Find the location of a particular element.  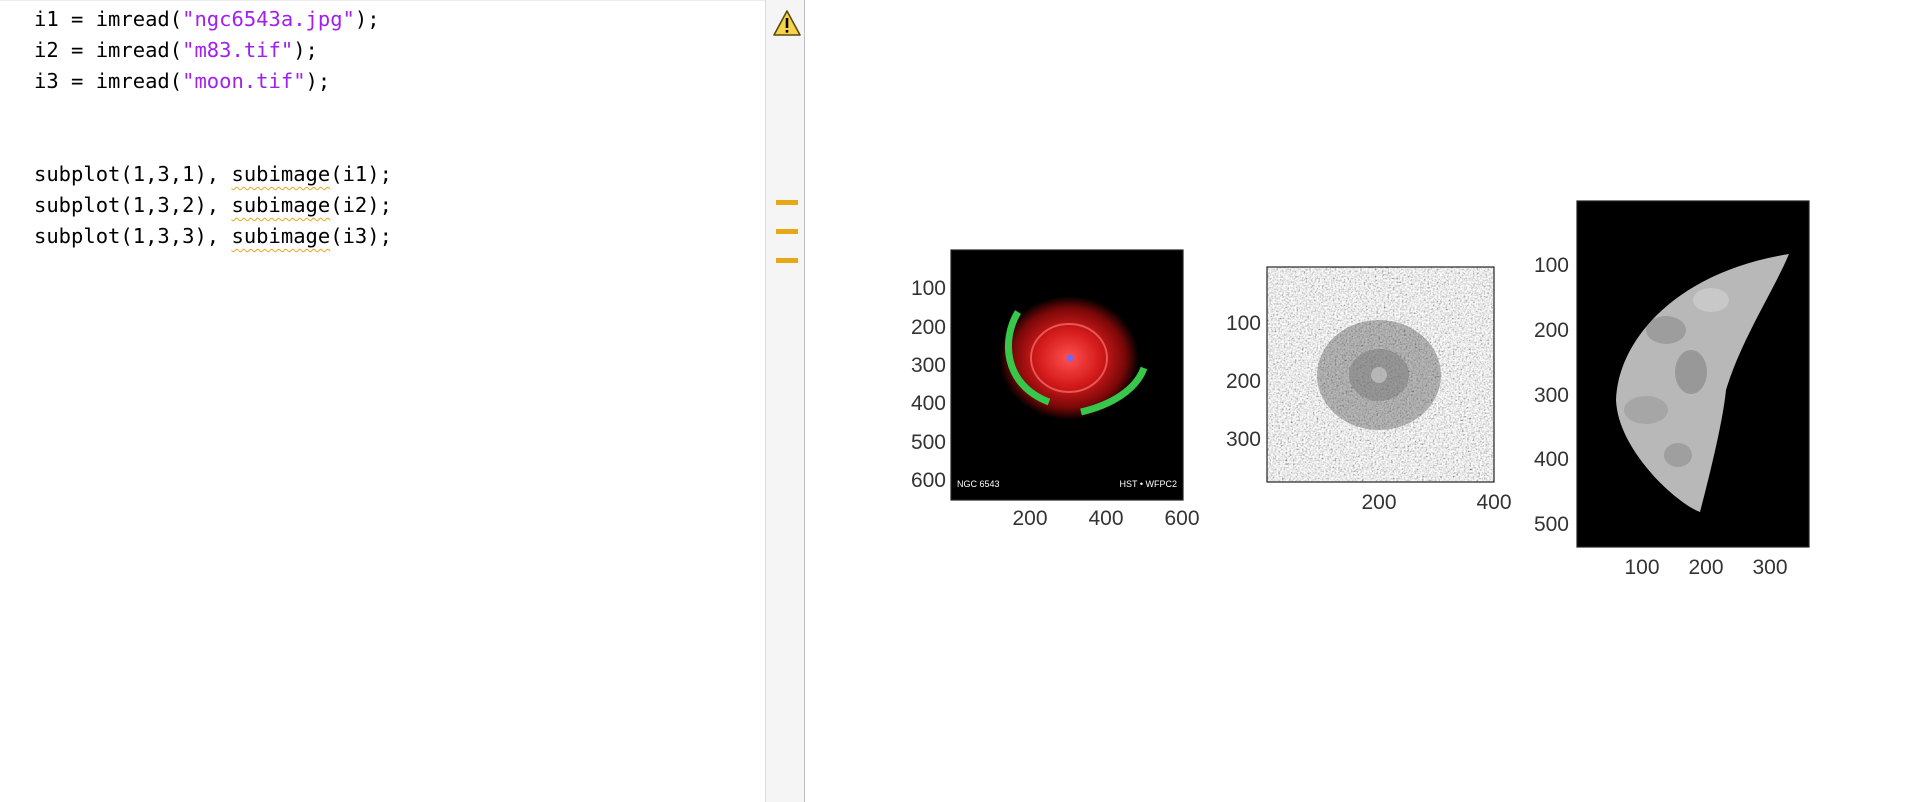

code-line-7: subplot(1,3,2), subimage(i2); is located at coordinates (213, 205).